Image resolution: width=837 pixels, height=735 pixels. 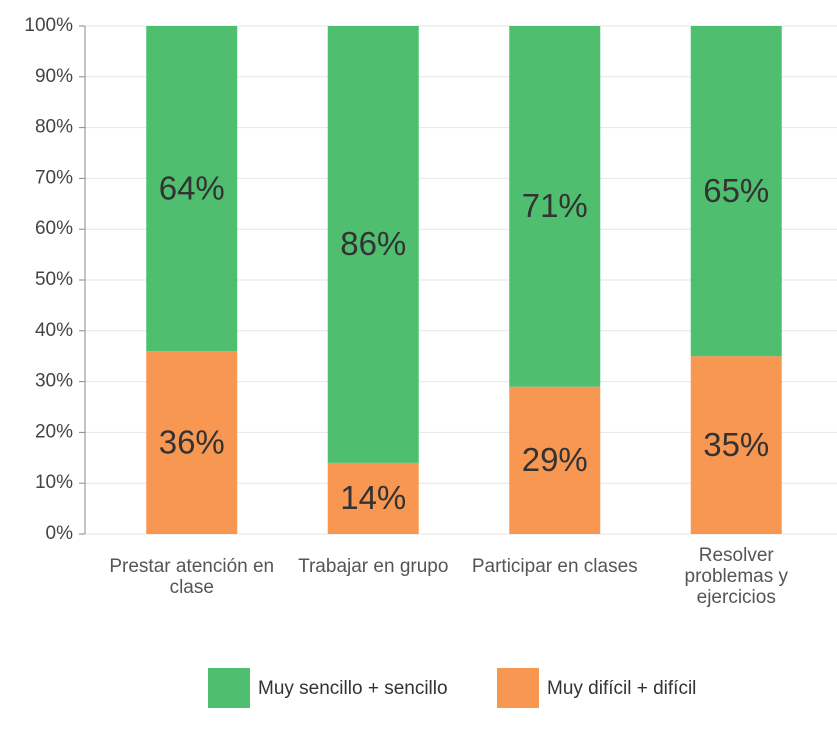 I want to click on legend-label: Muy sencillo + sencillo, so click(x=353, y=688).